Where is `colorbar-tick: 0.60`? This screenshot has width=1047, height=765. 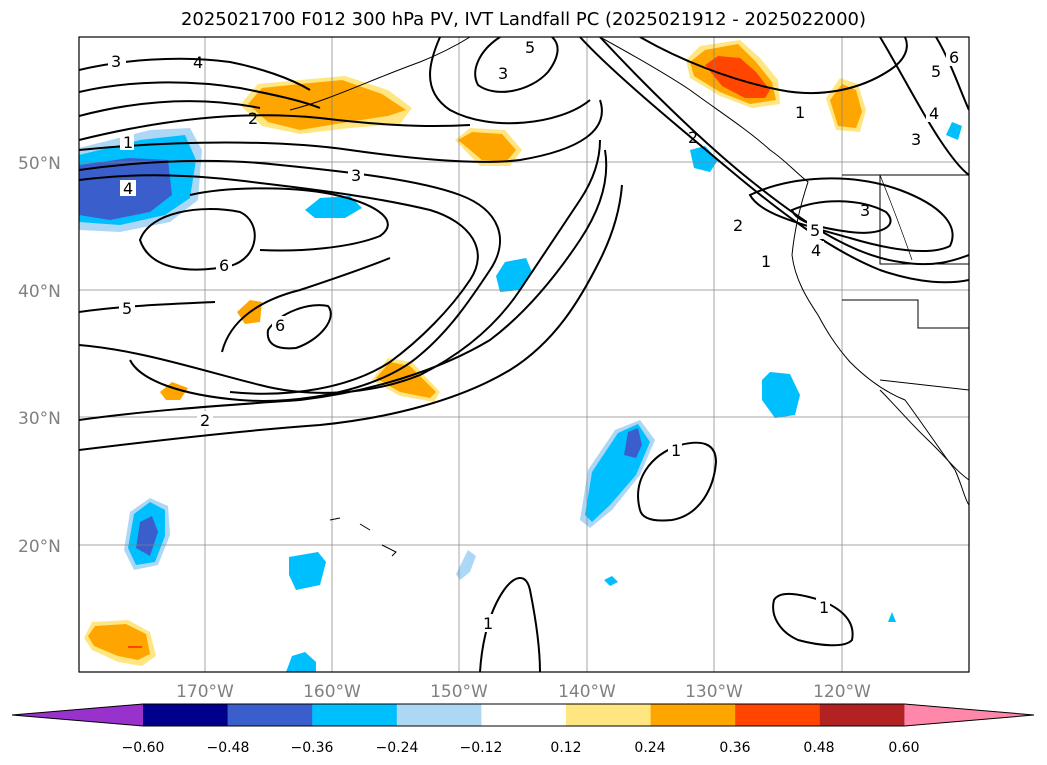 colorbar-tick: 0.60 is located at coordinates (903, 748).